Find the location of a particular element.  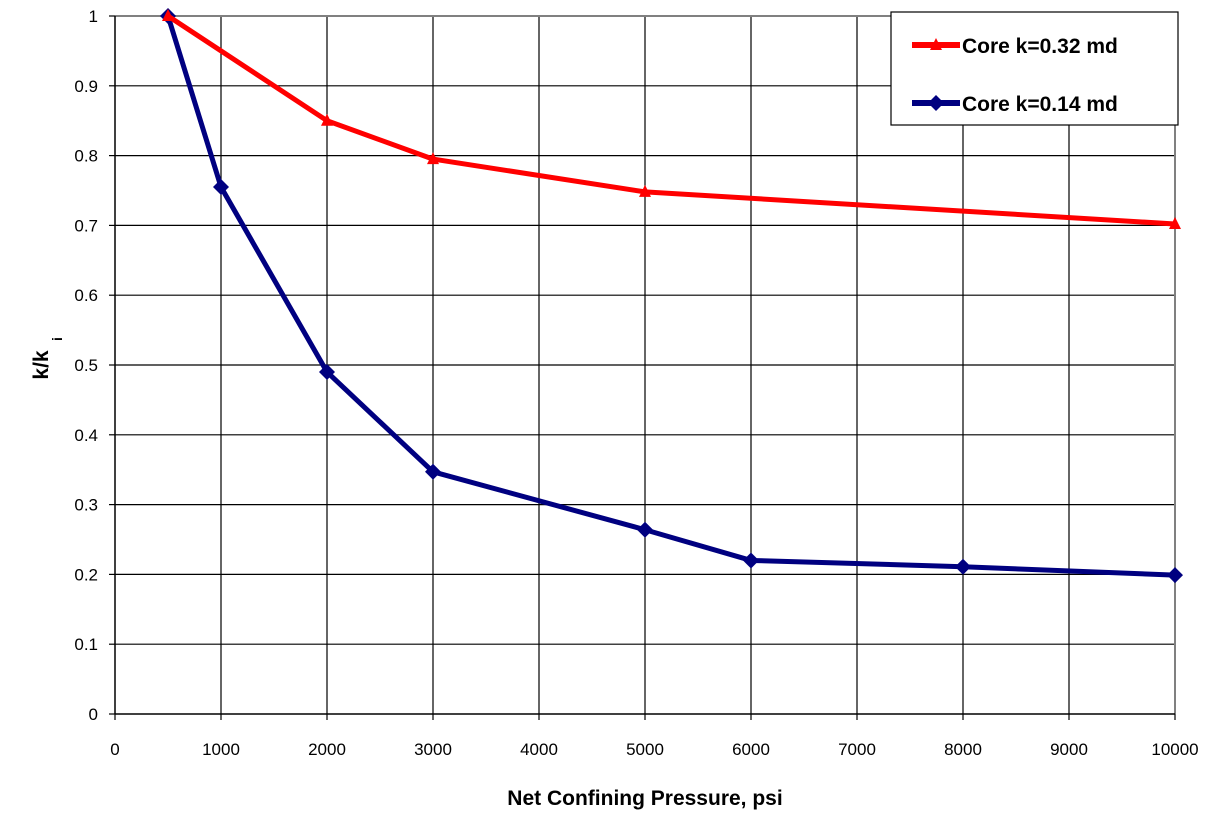

y-axis-label: k/k i is located at coordinates (47, 358).